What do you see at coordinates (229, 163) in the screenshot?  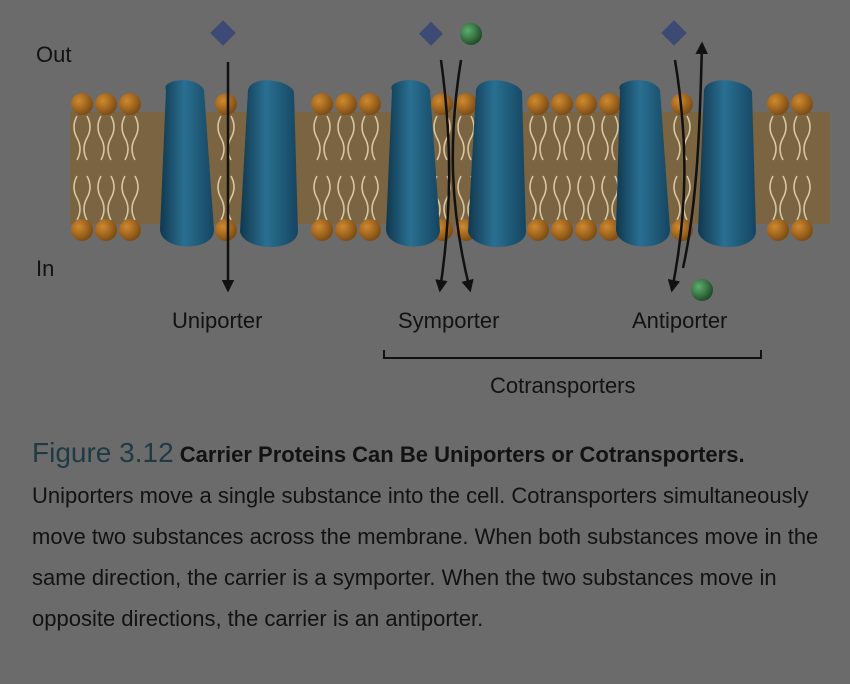 I see `uniporter-protein` at bounding box center [229, 163].